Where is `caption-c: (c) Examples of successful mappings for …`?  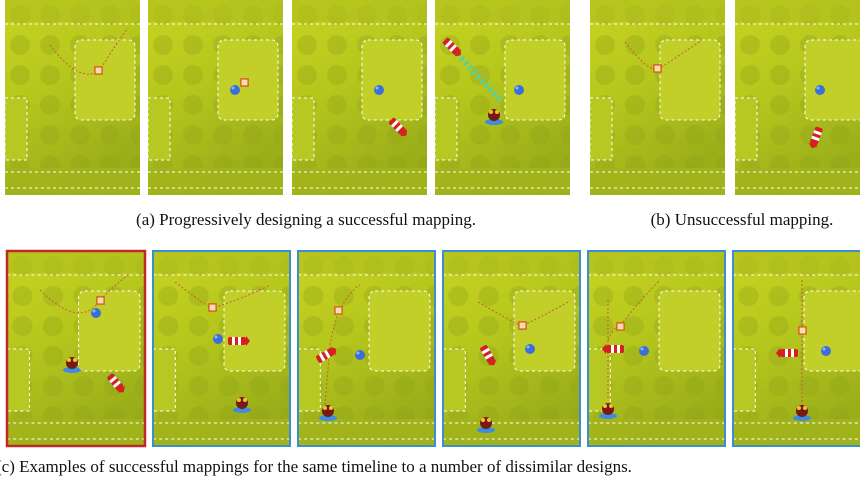 caption-c: (c) Examples of successful mappings for … is located at coordinates (316, 466).